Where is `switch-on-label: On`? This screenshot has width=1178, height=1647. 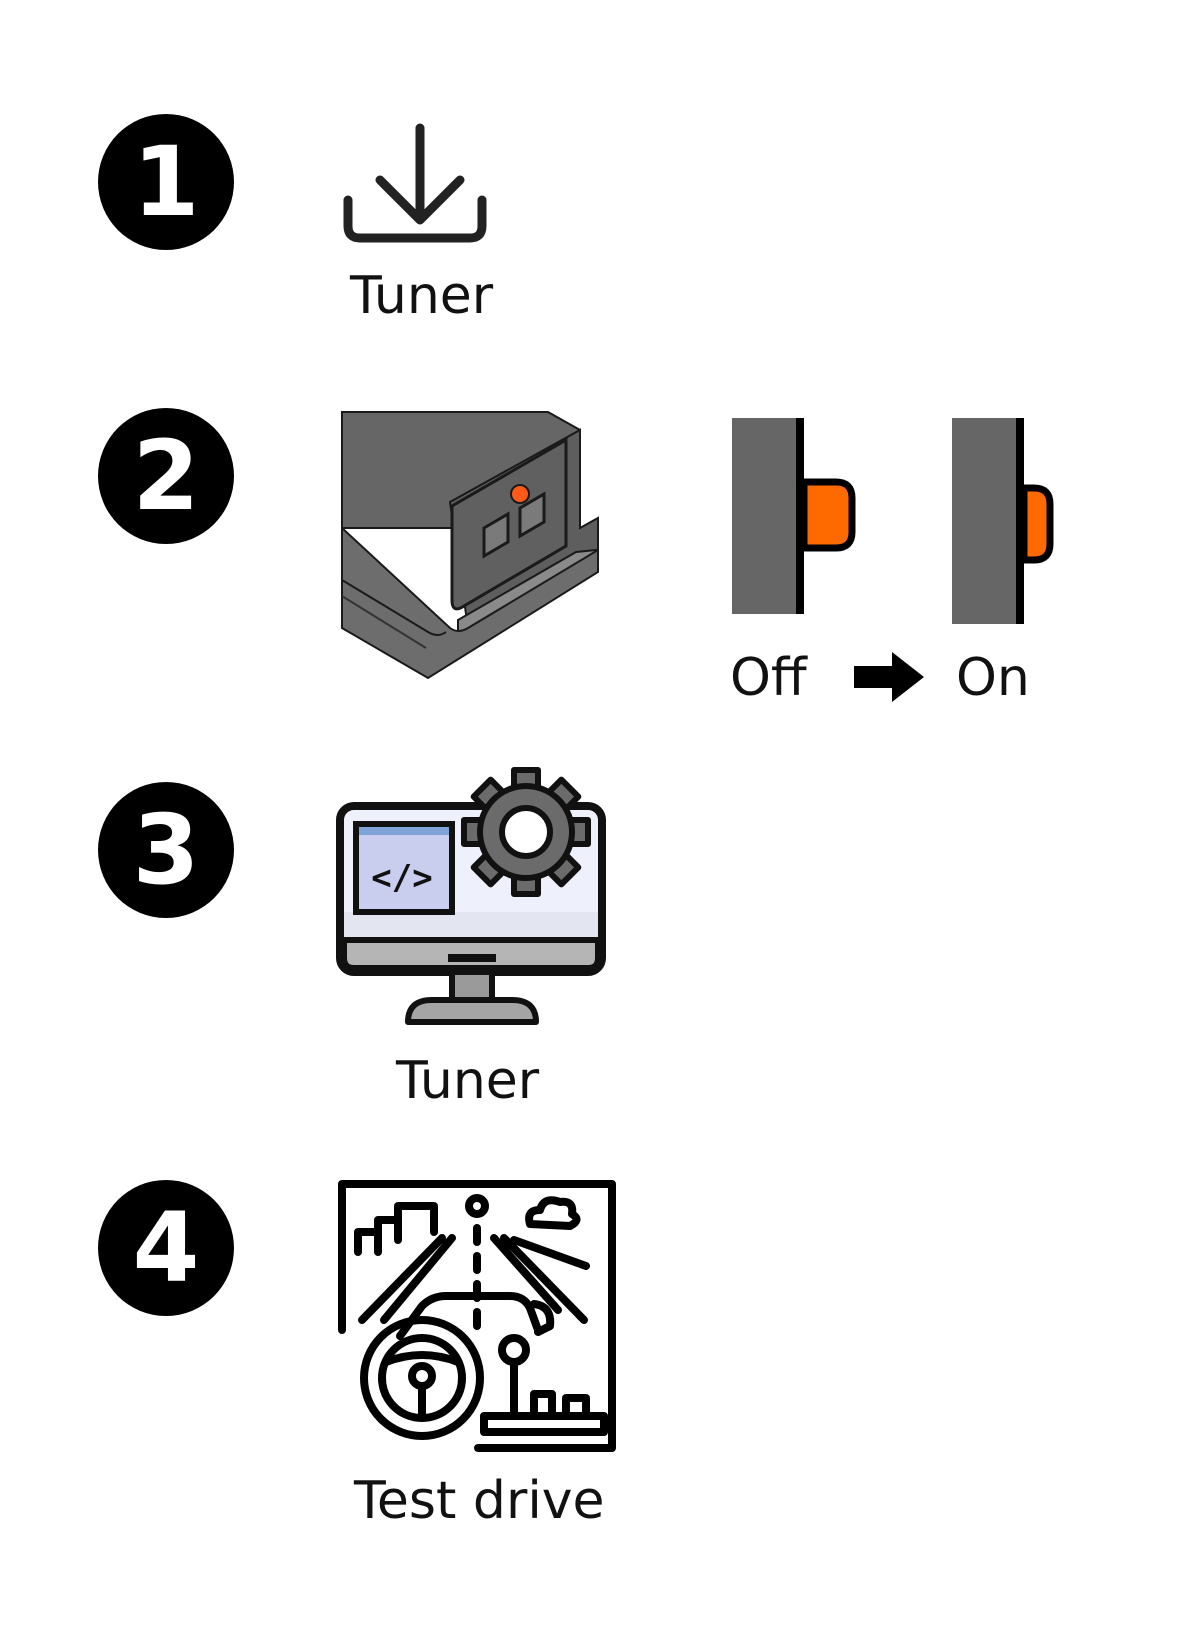 switch-on-label: On is located at coordinates (993, 678).